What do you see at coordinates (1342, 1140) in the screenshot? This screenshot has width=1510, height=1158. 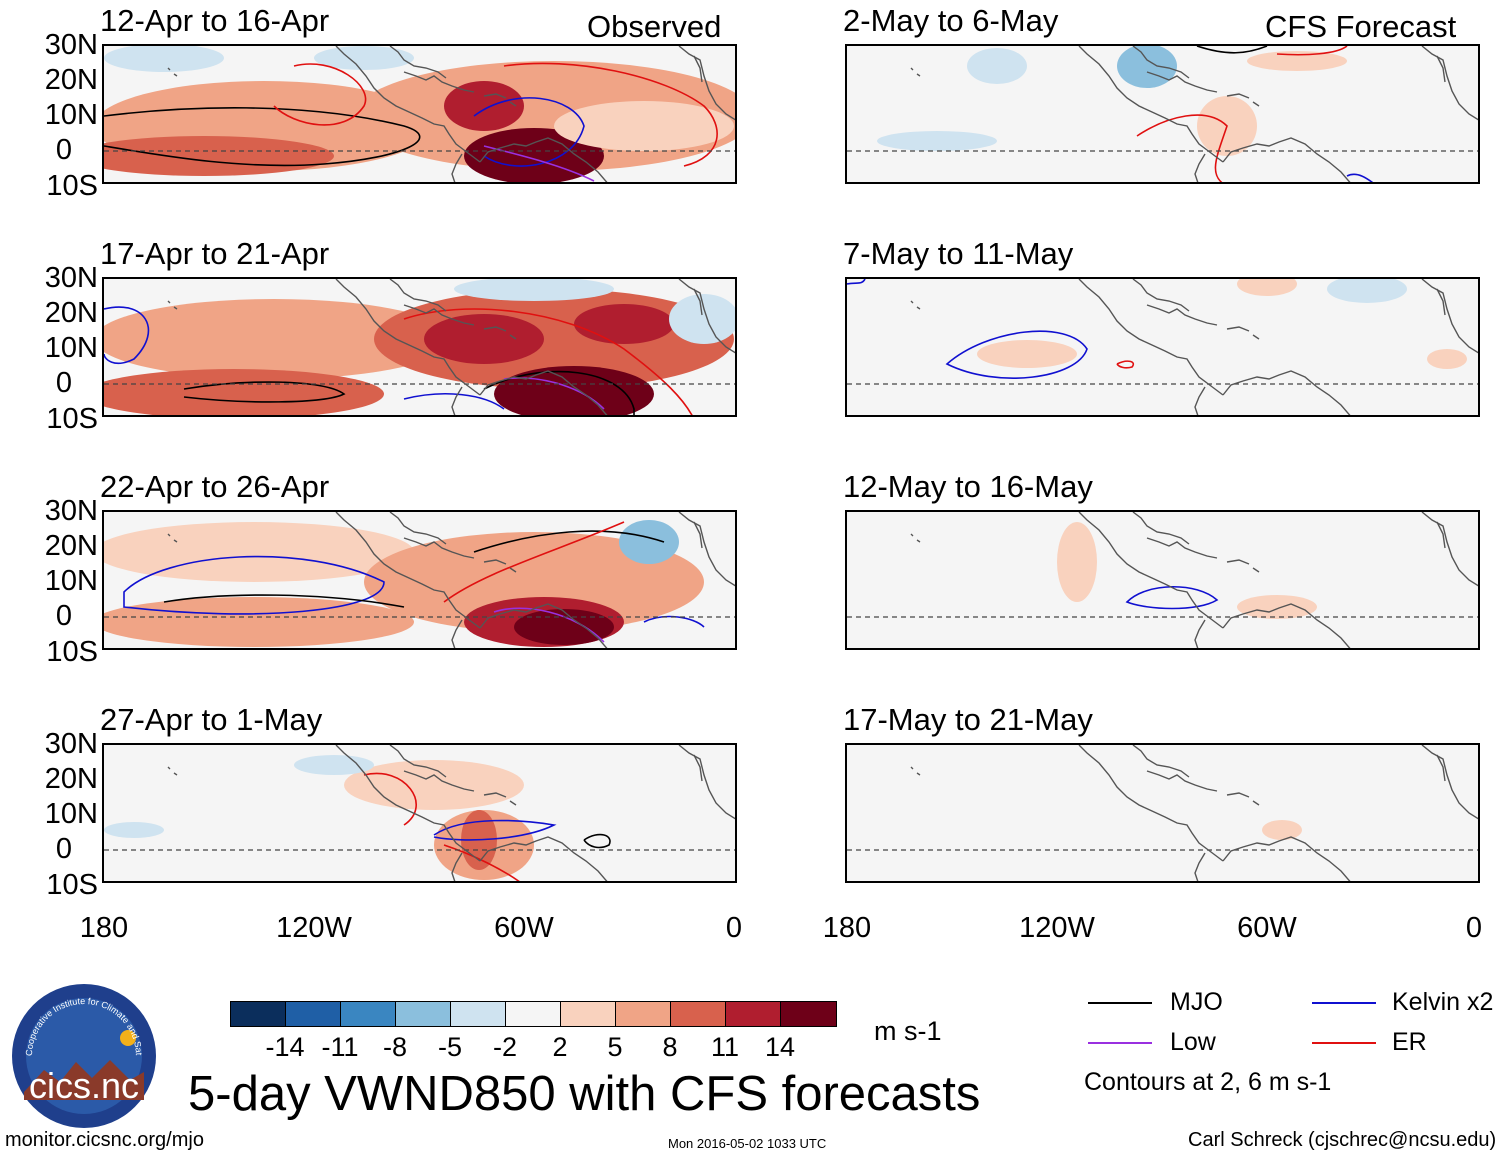 I see `footer-credit: Carl Schreck (cjschrec@ncsu.edu)` at bounding box center [1342, 1140].